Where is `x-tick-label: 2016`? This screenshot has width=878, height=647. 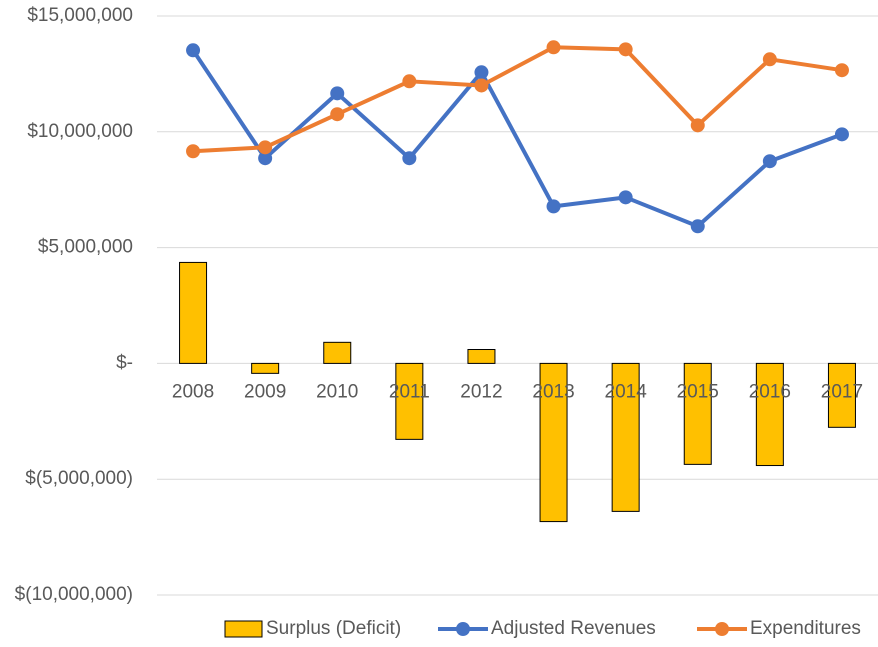 x-tick-label: 2016 is located at coordinates (770, 391).